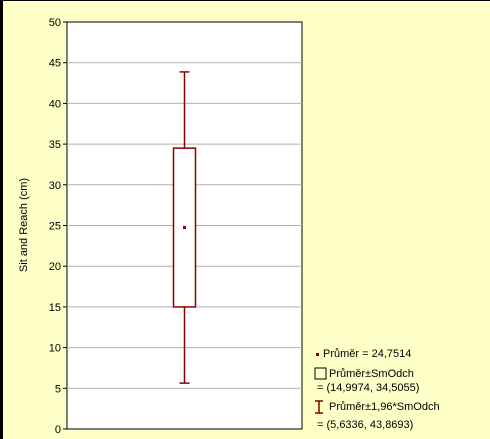 The image size is (490, 439). What do you see at coordinates (55, 64) in the screenshot?
I see `y-tick-label: 45` at bounding box center [55, 64].